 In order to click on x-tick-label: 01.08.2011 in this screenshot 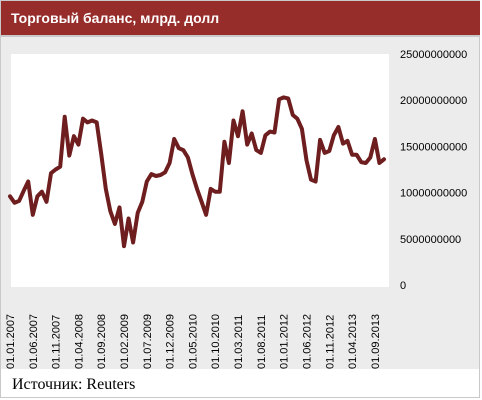, I will do `click(262, 342)`.